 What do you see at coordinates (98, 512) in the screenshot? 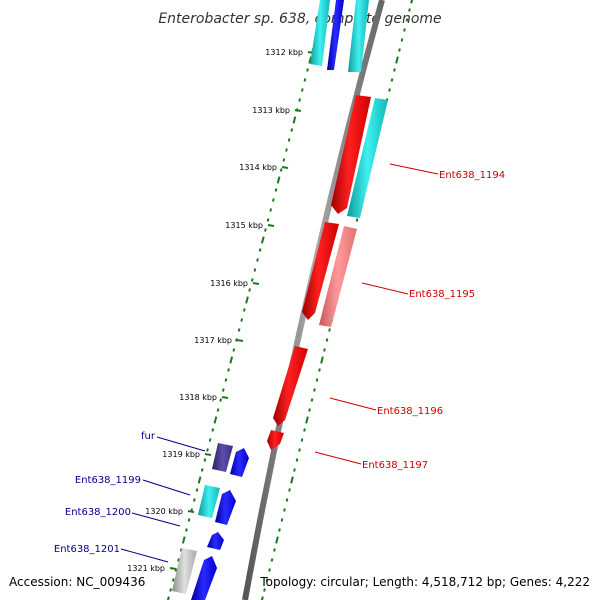
I see `gene-label: Ent638_1200` at bounding box center [98, 512].